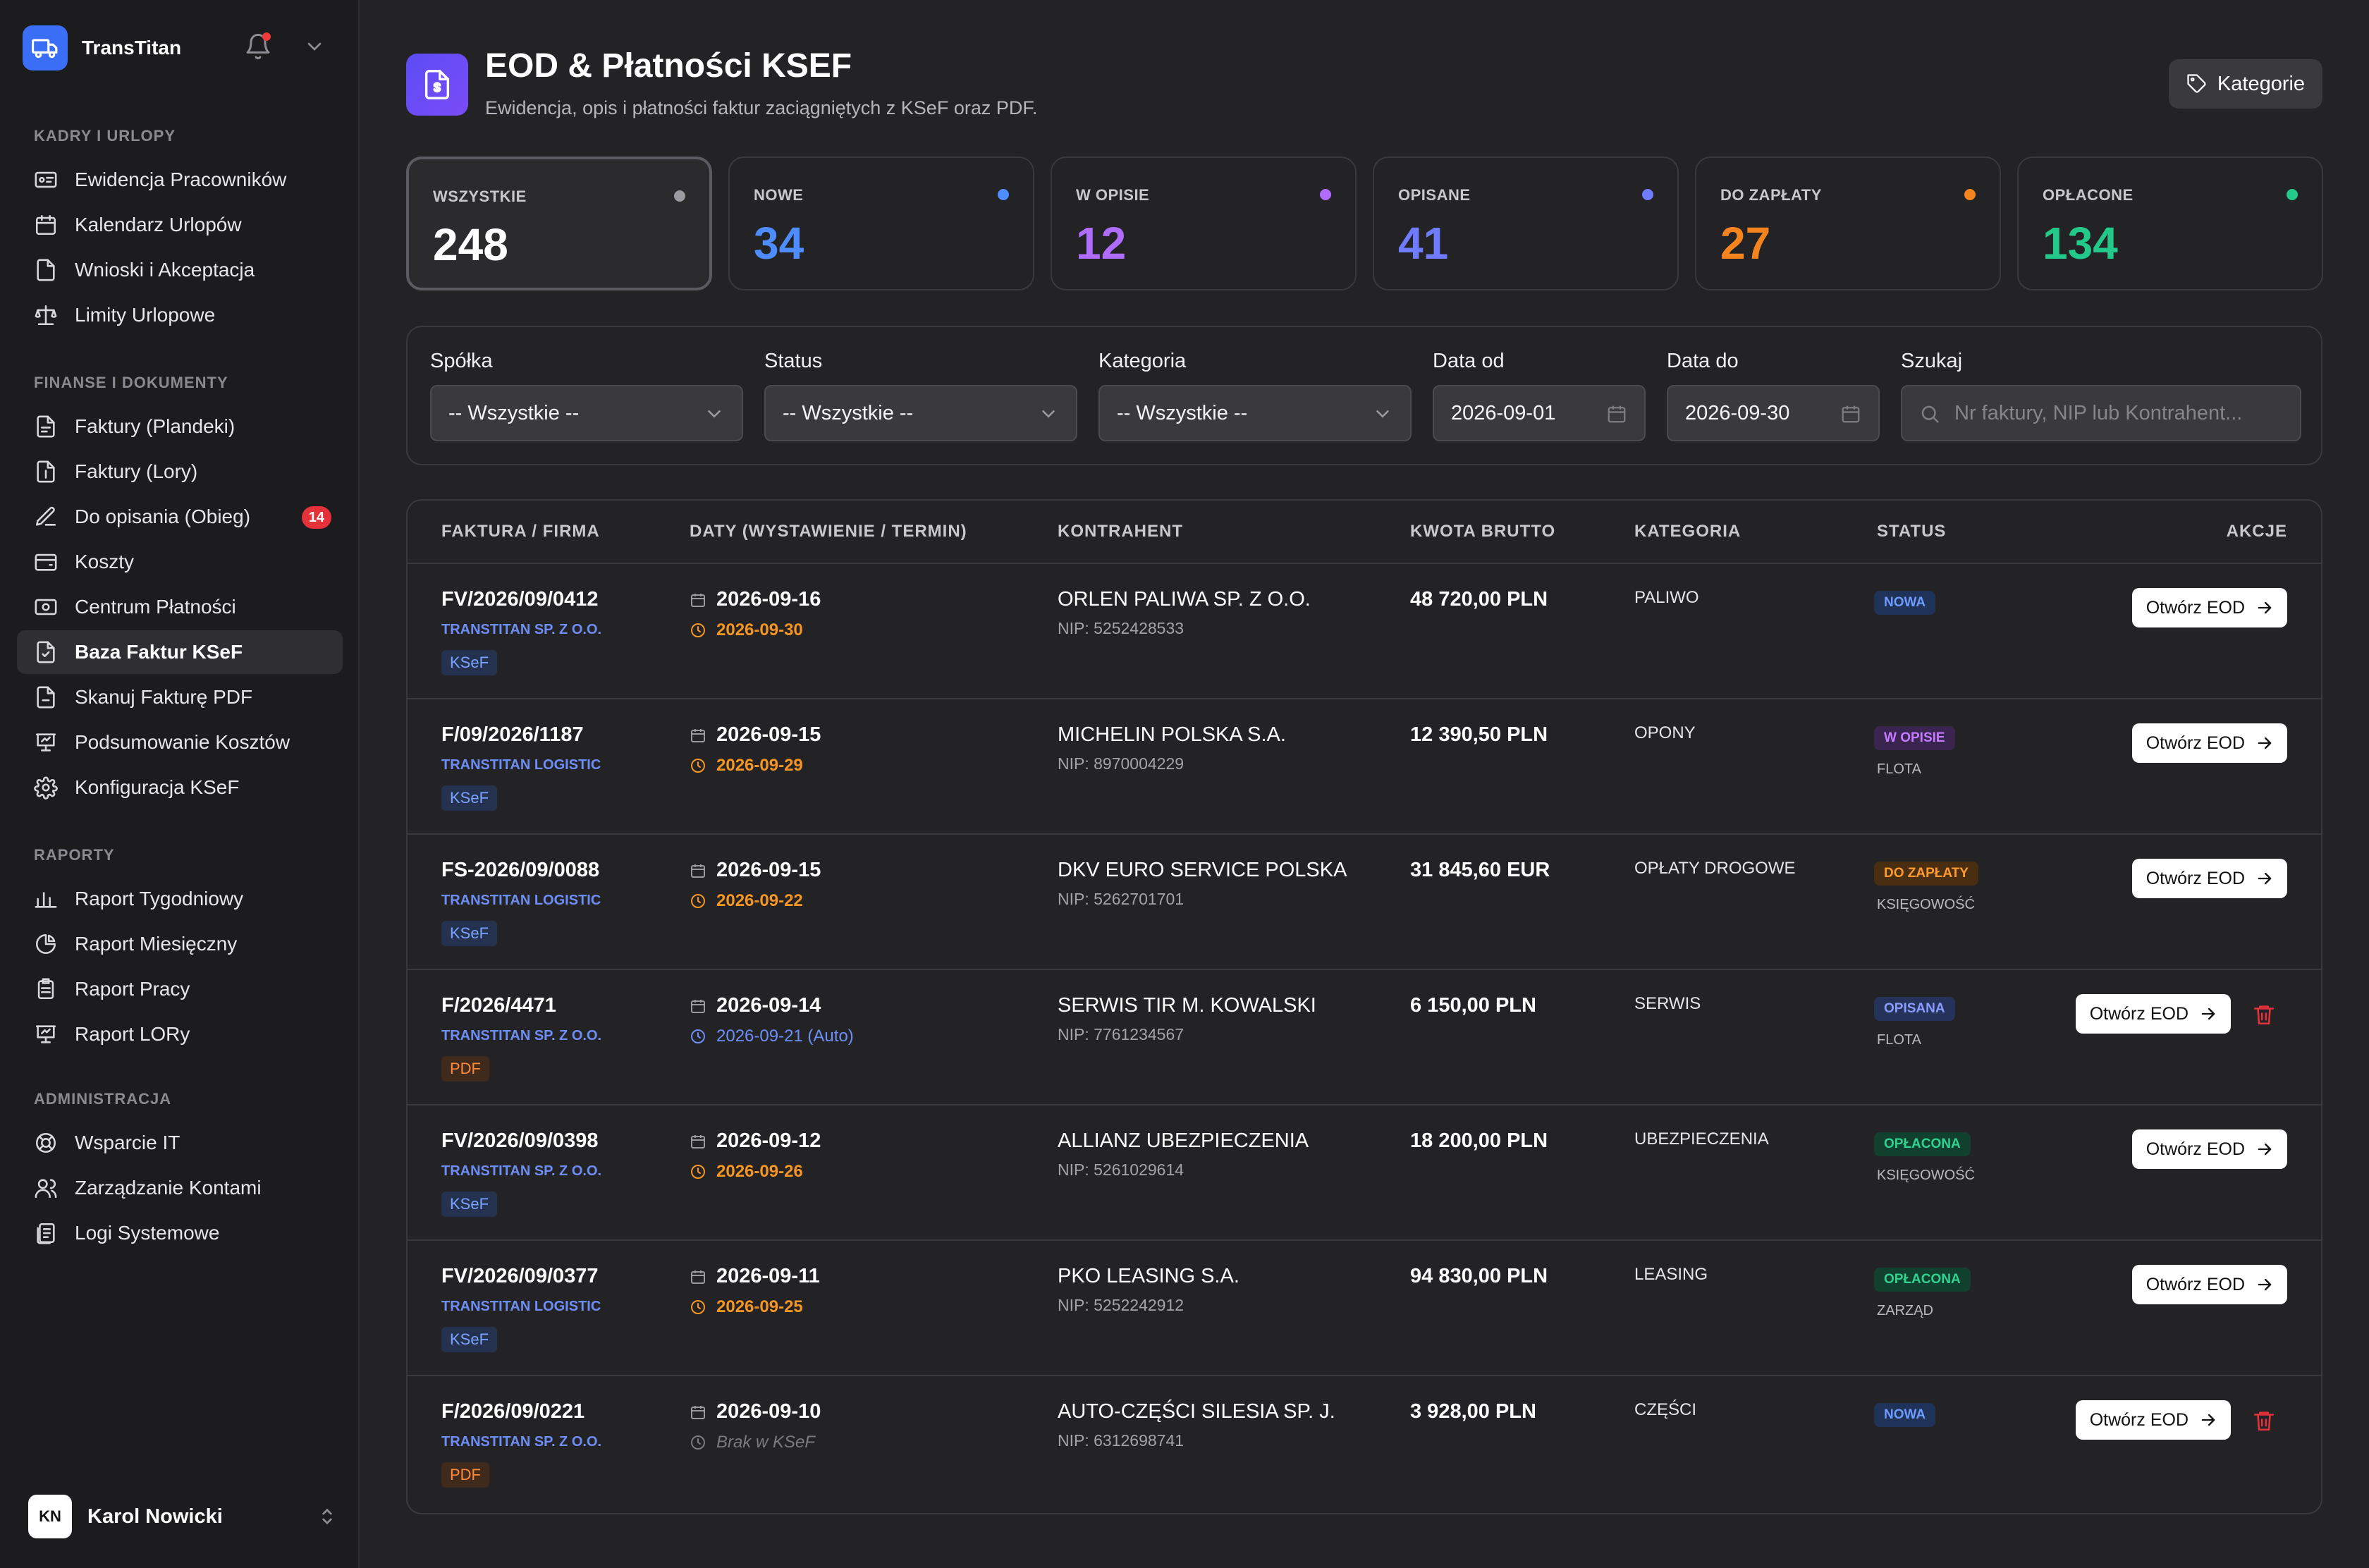 The height and width of the screenshot is (1568, 2369). I want to click on status-badge: NOWA, so click(1905, 603).